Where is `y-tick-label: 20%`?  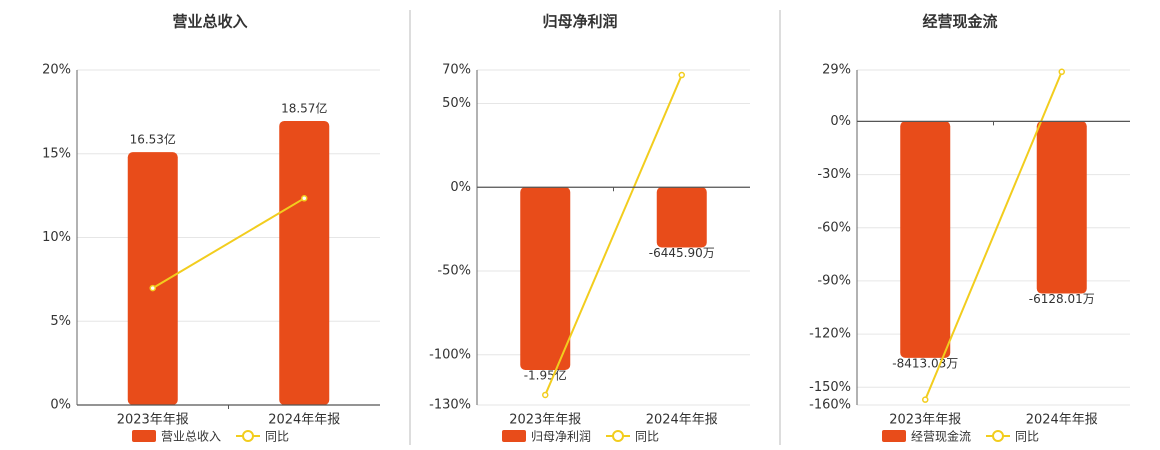
y-tick-label: 20% is located at coordinates (56, 70).